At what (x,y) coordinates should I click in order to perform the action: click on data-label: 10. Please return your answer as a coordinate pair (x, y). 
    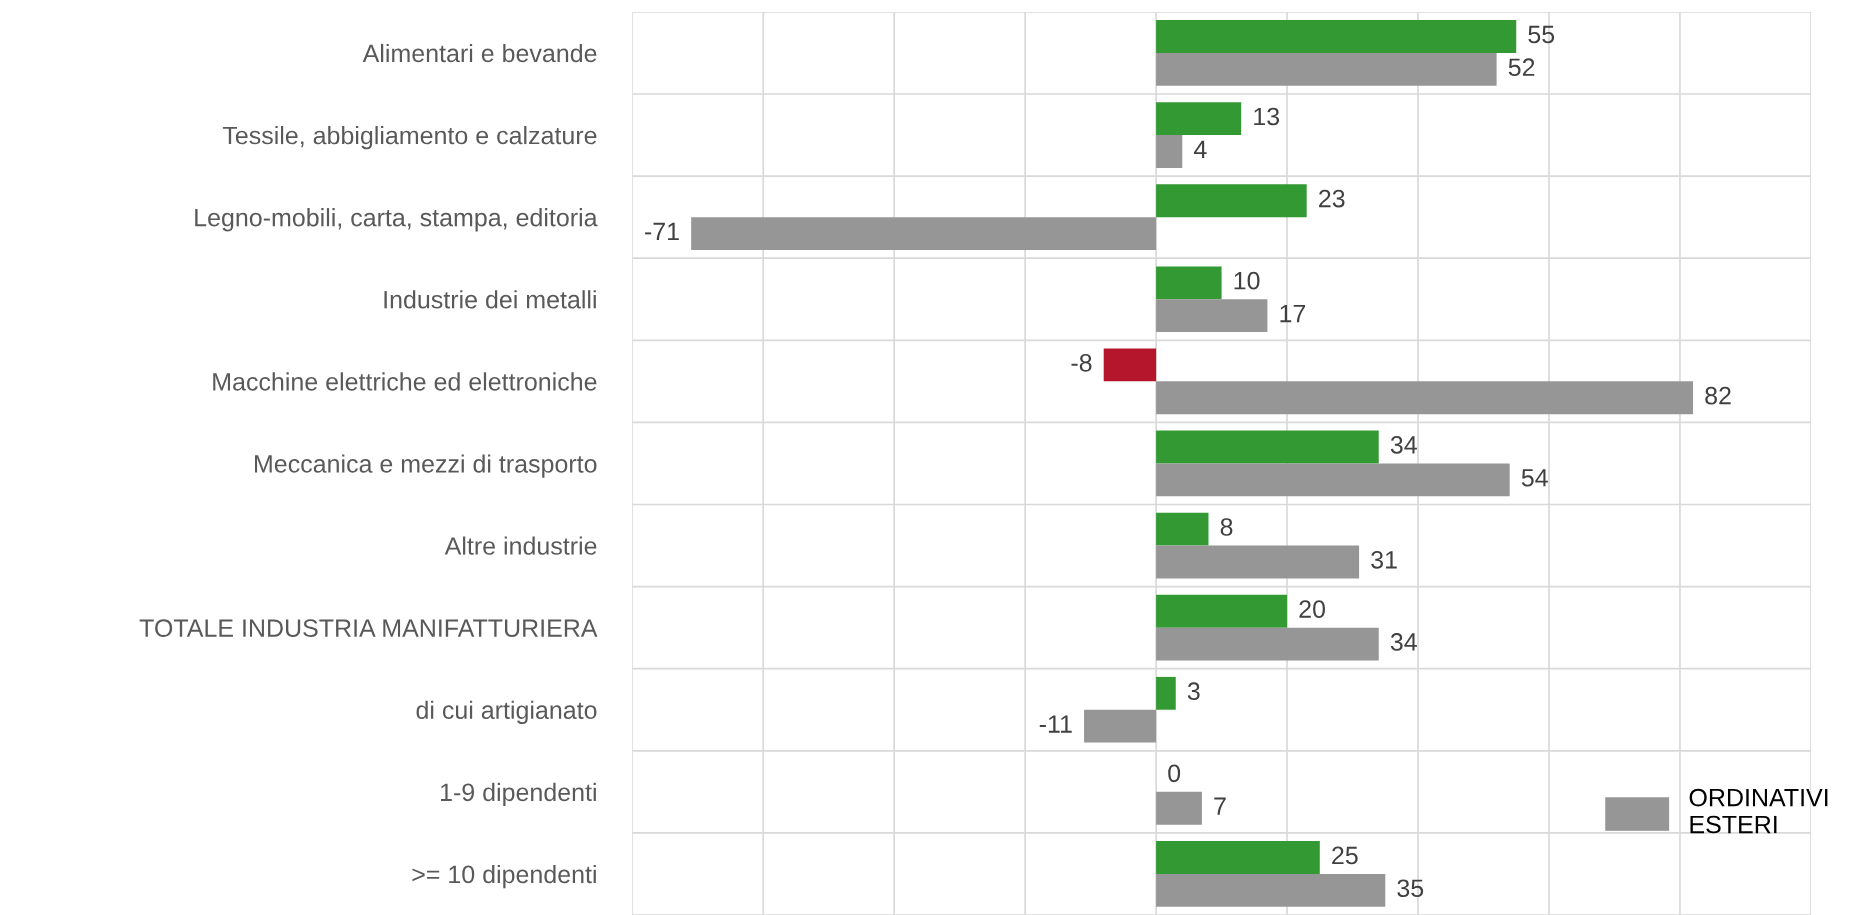
    Looking at the image, I should click on (1247, 280).